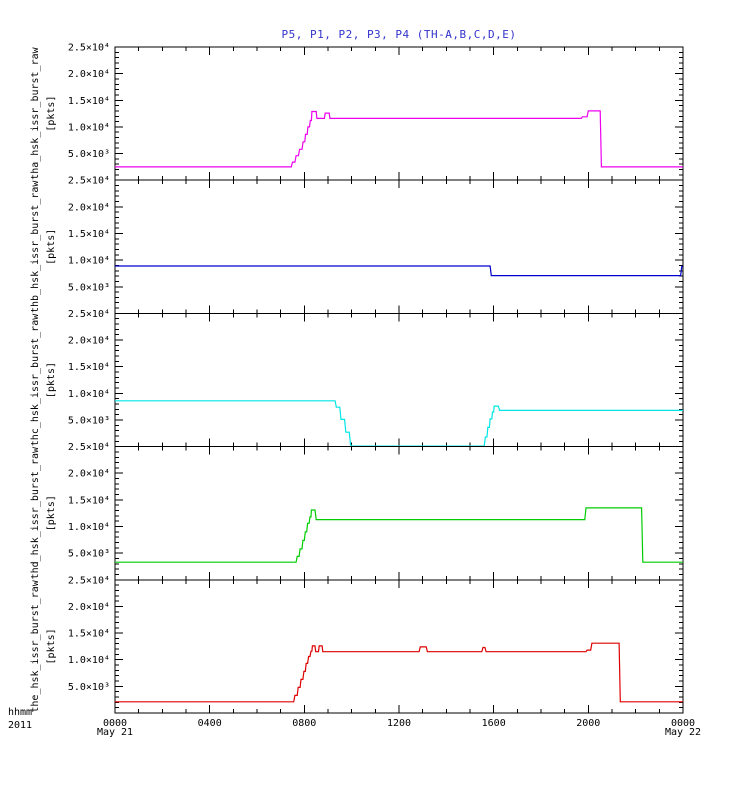 The width and height of the screenshot is (750, 800). What do you see at coordinates (588, 723) in the screenshot?
I see `x-tick-label: 2000` at bounding box center [588, 723].